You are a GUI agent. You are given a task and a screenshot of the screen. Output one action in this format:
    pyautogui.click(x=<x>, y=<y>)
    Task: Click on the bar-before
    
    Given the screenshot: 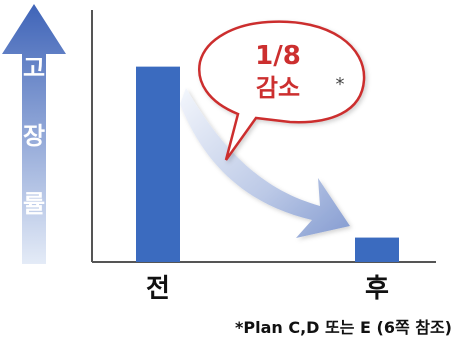 What is the action you would take?
    pyautogui.click(x=158, y=164)
    